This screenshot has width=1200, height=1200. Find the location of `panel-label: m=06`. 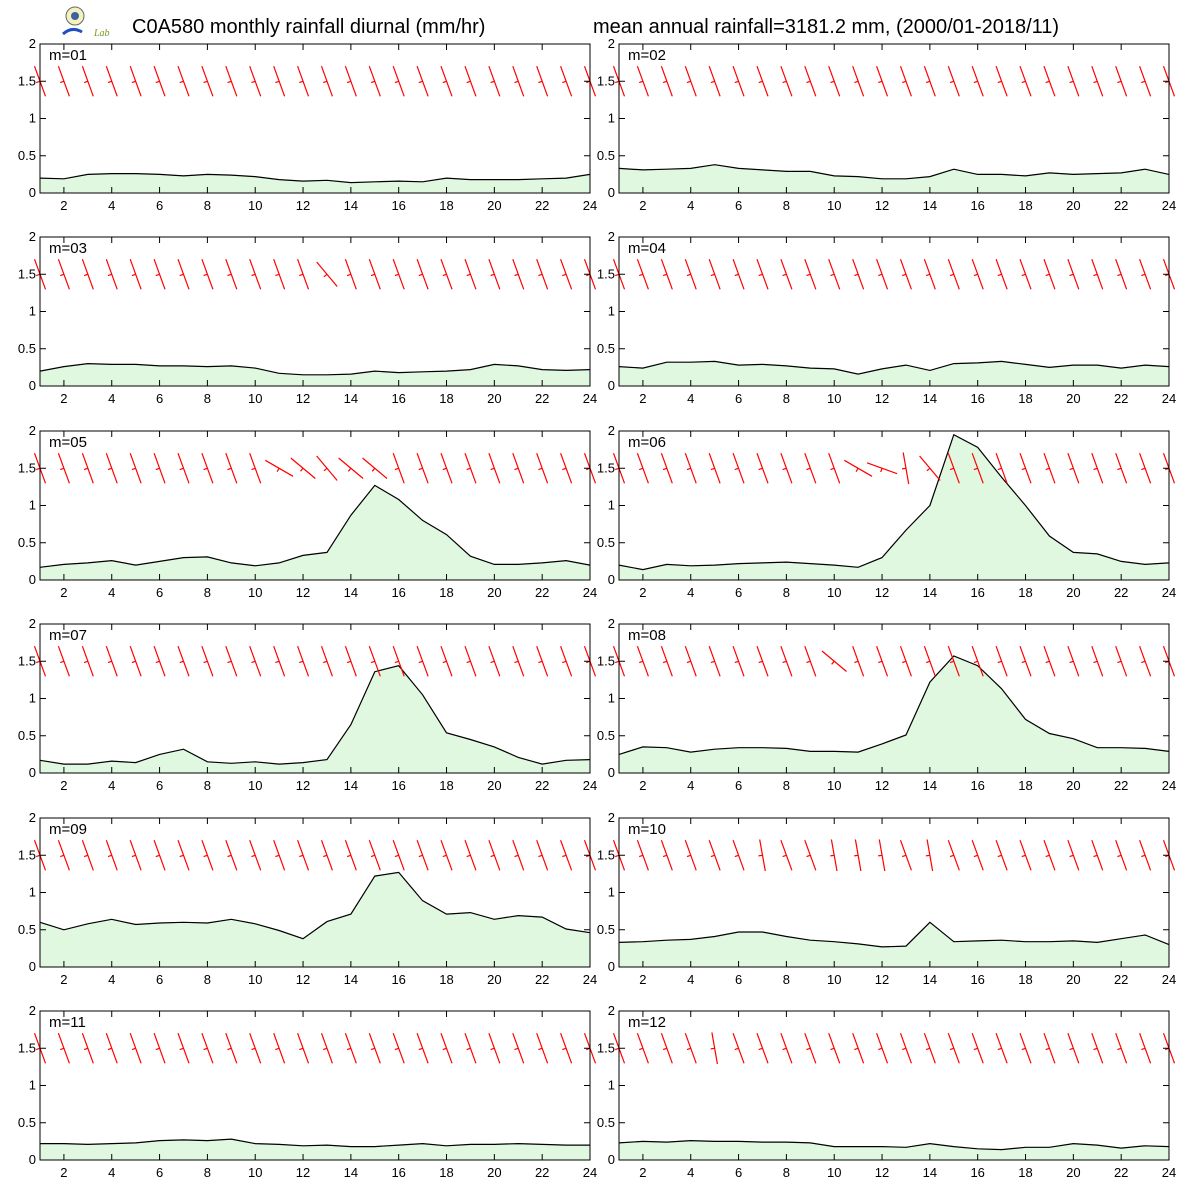

panel-label: m=06 is located at coordinates (647, 442).